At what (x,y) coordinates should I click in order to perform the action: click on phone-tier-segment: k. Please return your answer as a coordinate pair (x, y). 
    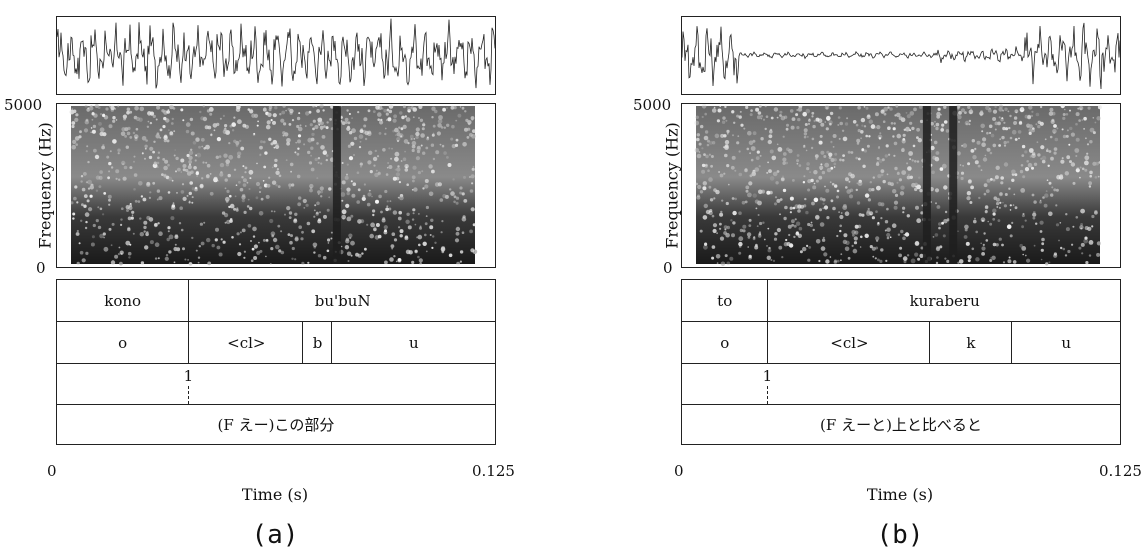
    Looking at the image, I should click on (970, 342).